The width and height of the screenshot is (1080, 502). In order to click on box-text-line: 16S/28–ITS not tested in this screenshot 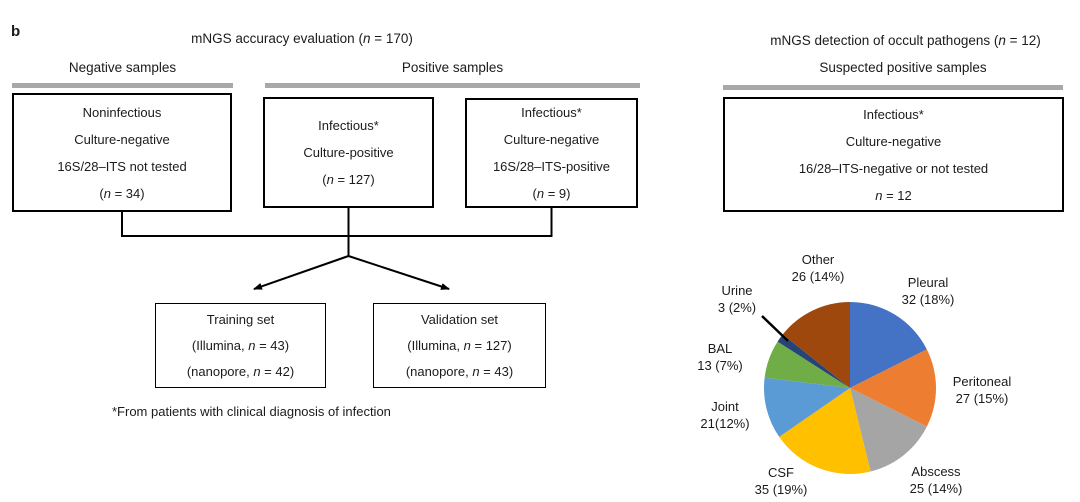, I will do `click(122, 166)`.